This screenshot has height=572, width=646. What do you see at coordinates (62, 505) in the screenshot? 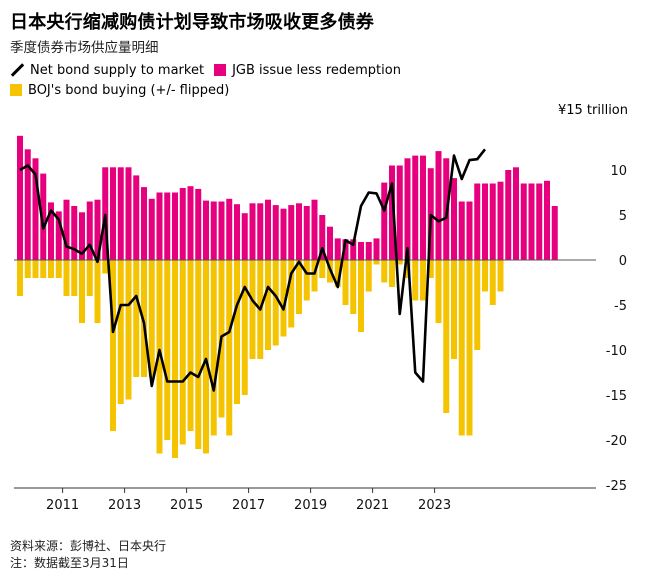
I see `x-tick-label: 2011` at bounding box center [62, 505].